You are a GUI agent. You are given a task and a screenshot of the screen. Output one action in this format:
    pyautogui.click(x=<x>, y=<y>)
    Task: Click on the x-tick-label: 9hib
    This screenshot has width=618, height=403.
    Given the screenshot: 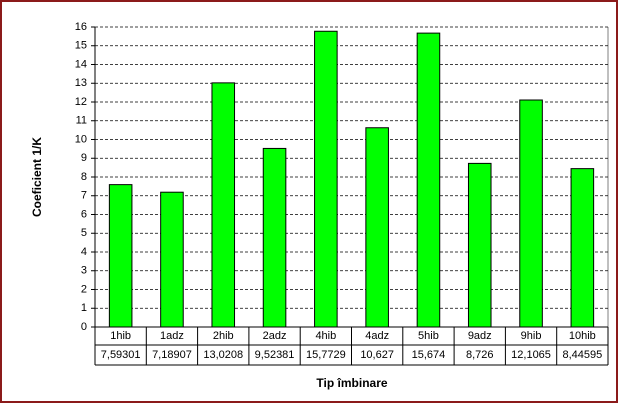 What is the action you would take?
    pyautogui.click(x=531, y=336)
    